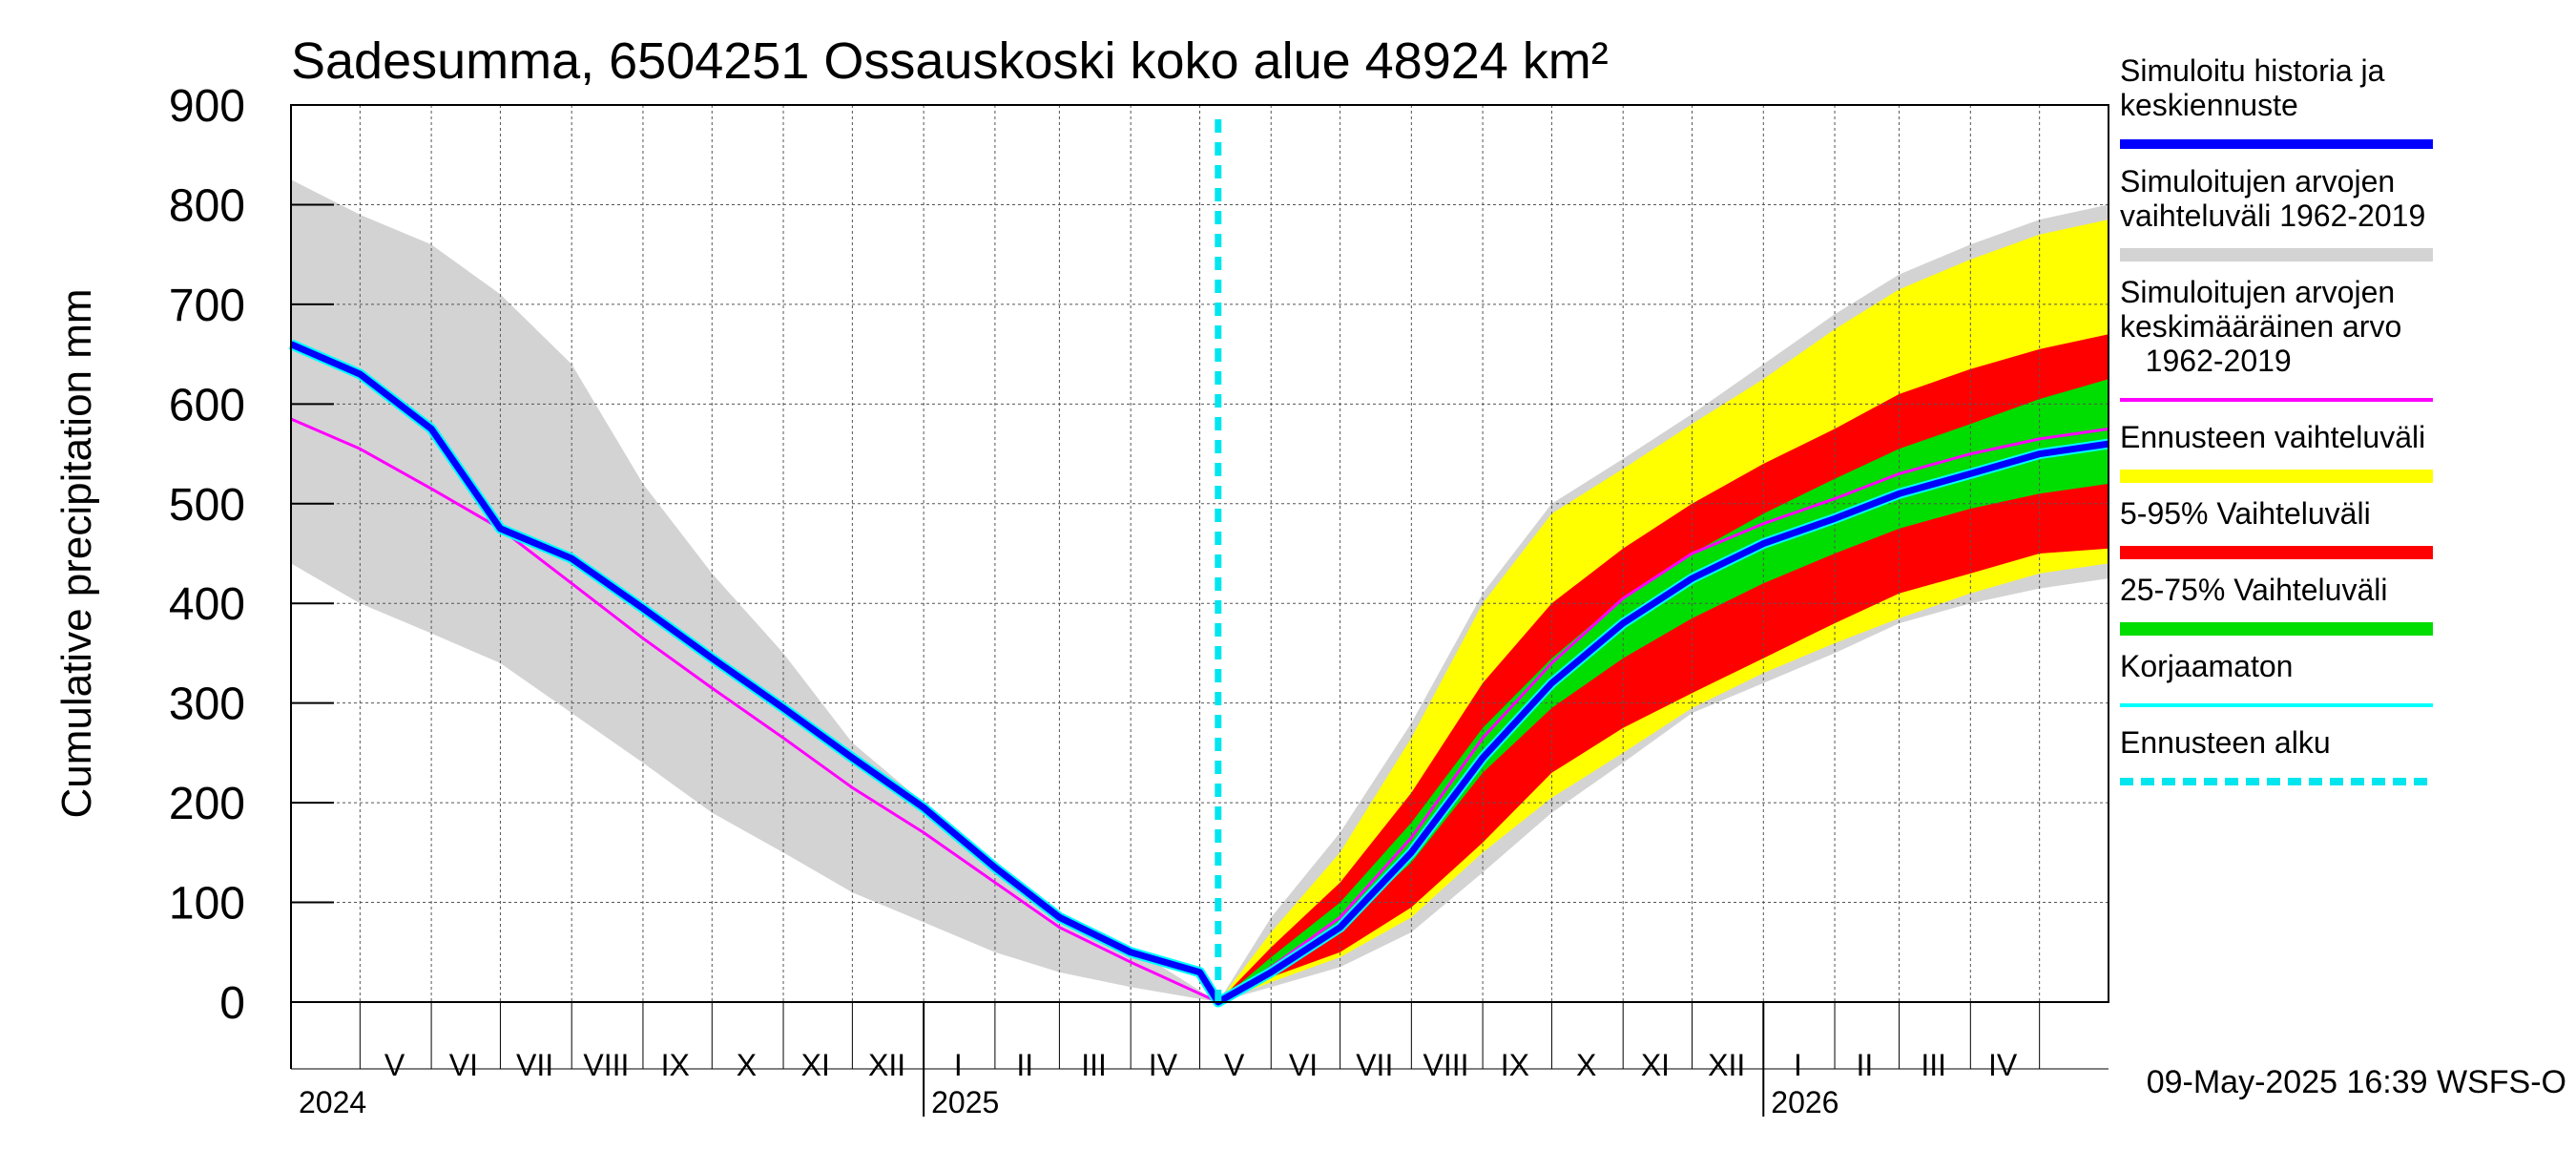 The image size is (2576, 1150). What do you see at coordinates (332, 1102) in the screenshot?
I see `year-label: 2024` at bounding box center [332, 1102].